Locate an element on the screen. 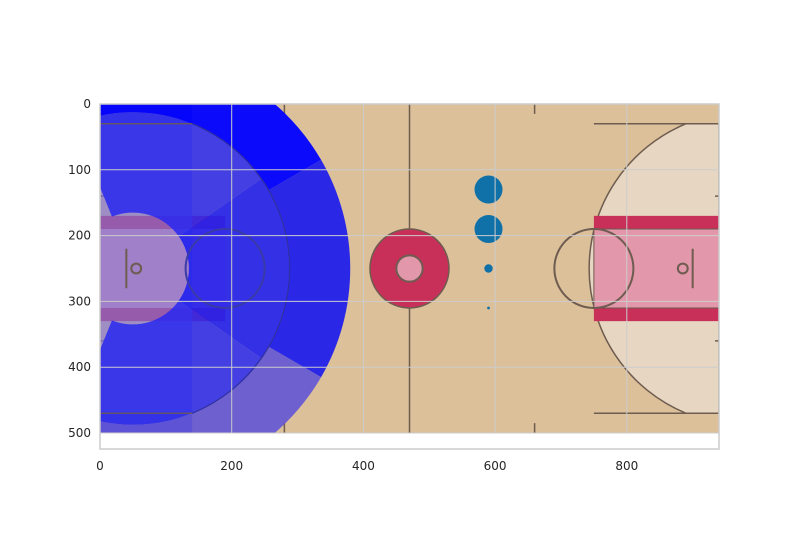 This screenshot has height=550, width=800. zone-mid-range-bottom is located at coordinates (181, 362).